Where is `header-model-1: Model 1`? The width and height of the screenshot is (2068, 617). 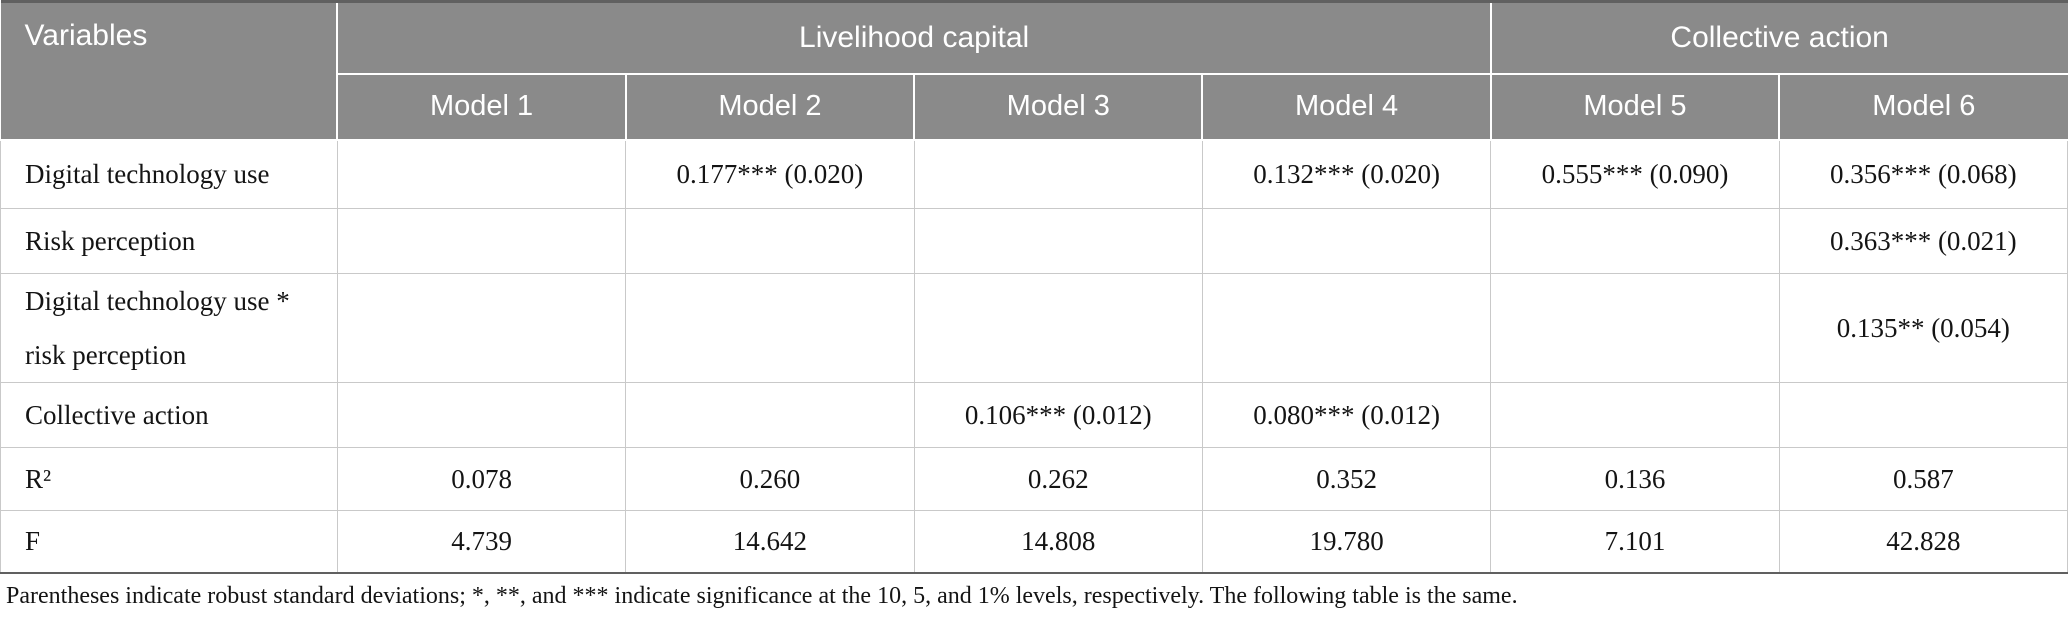
header-model-1: Model 1 is located at coordinates (482, 106).